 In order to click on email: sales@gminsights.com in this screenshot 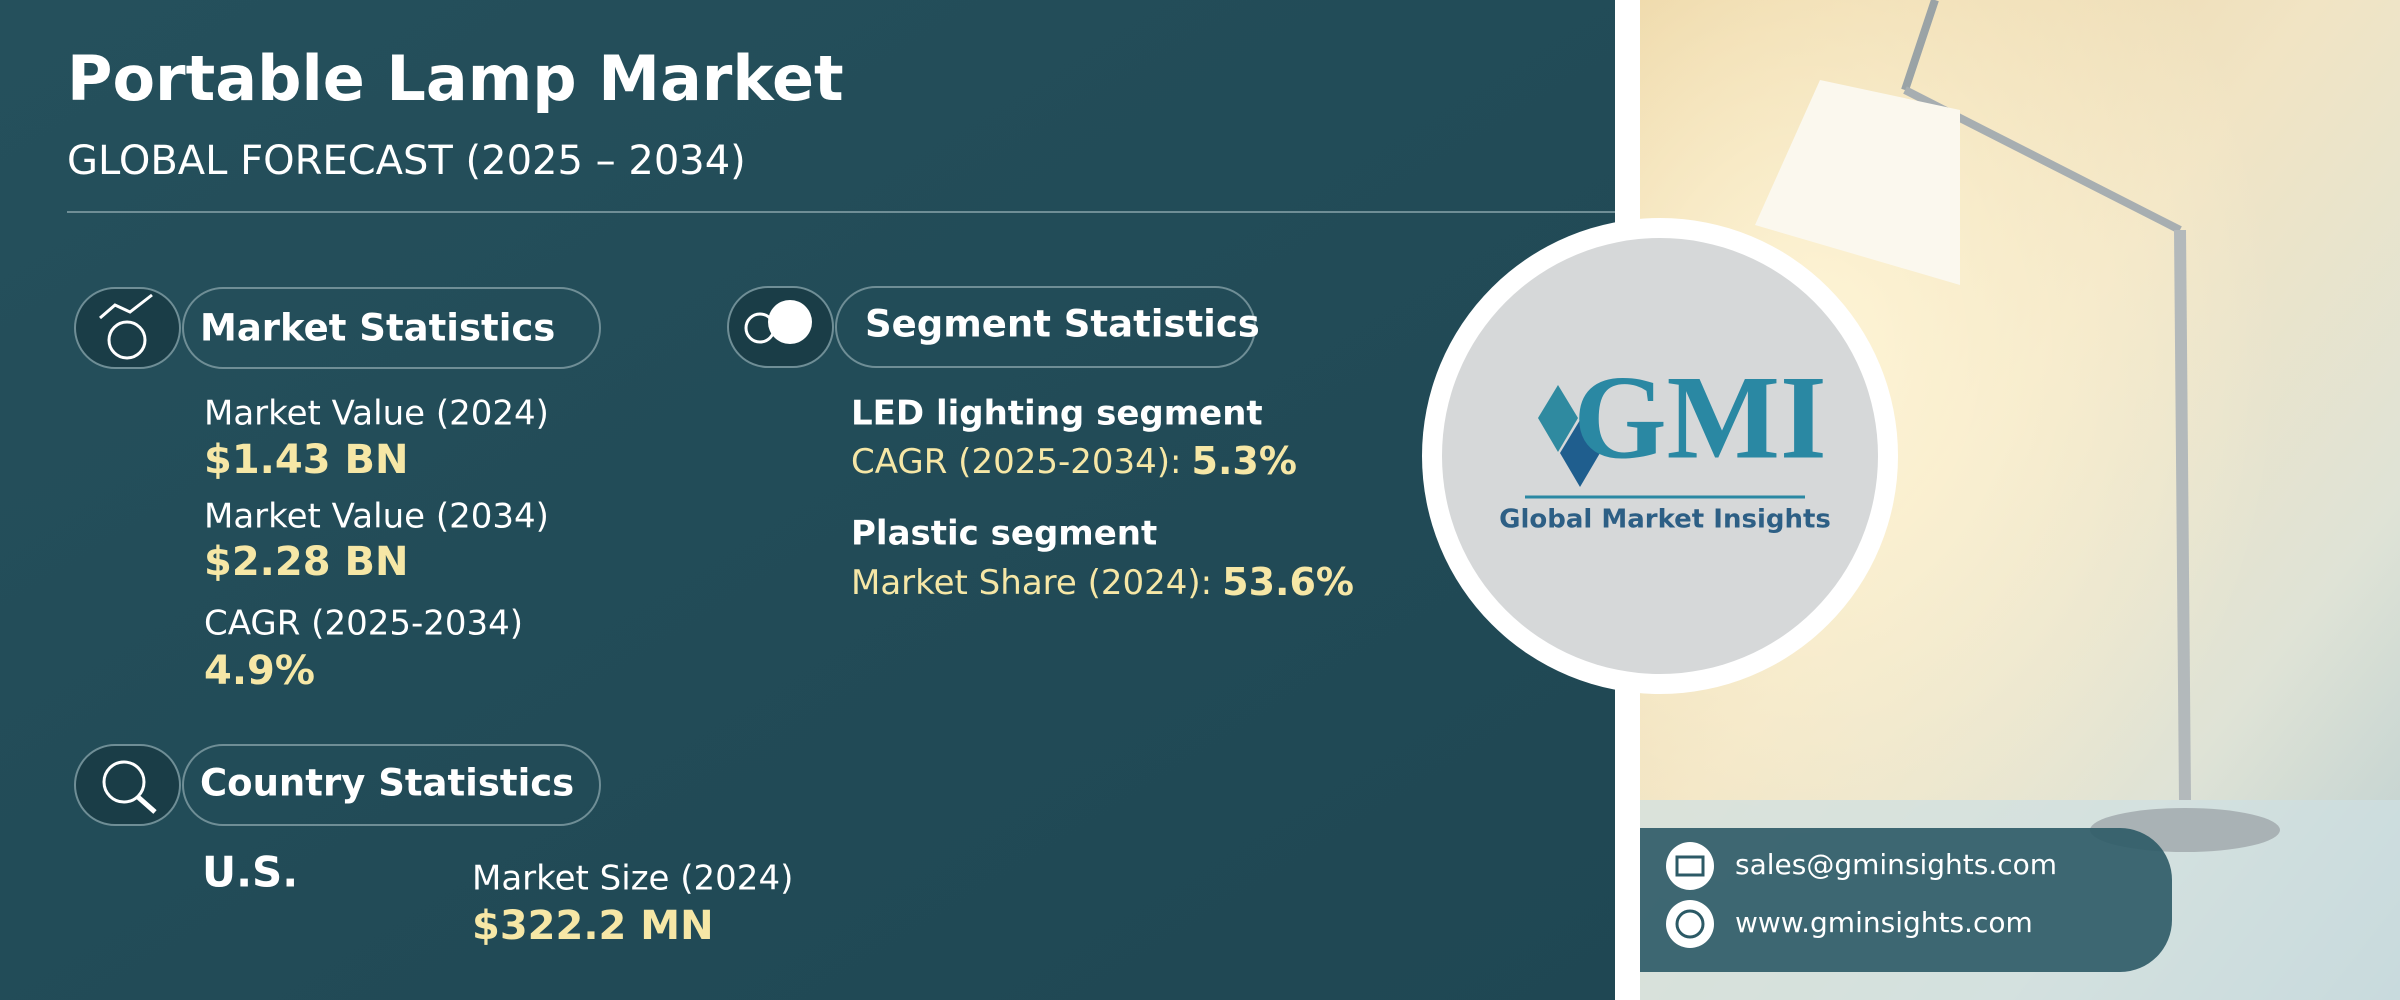, I will do `click(1896, 864)`.